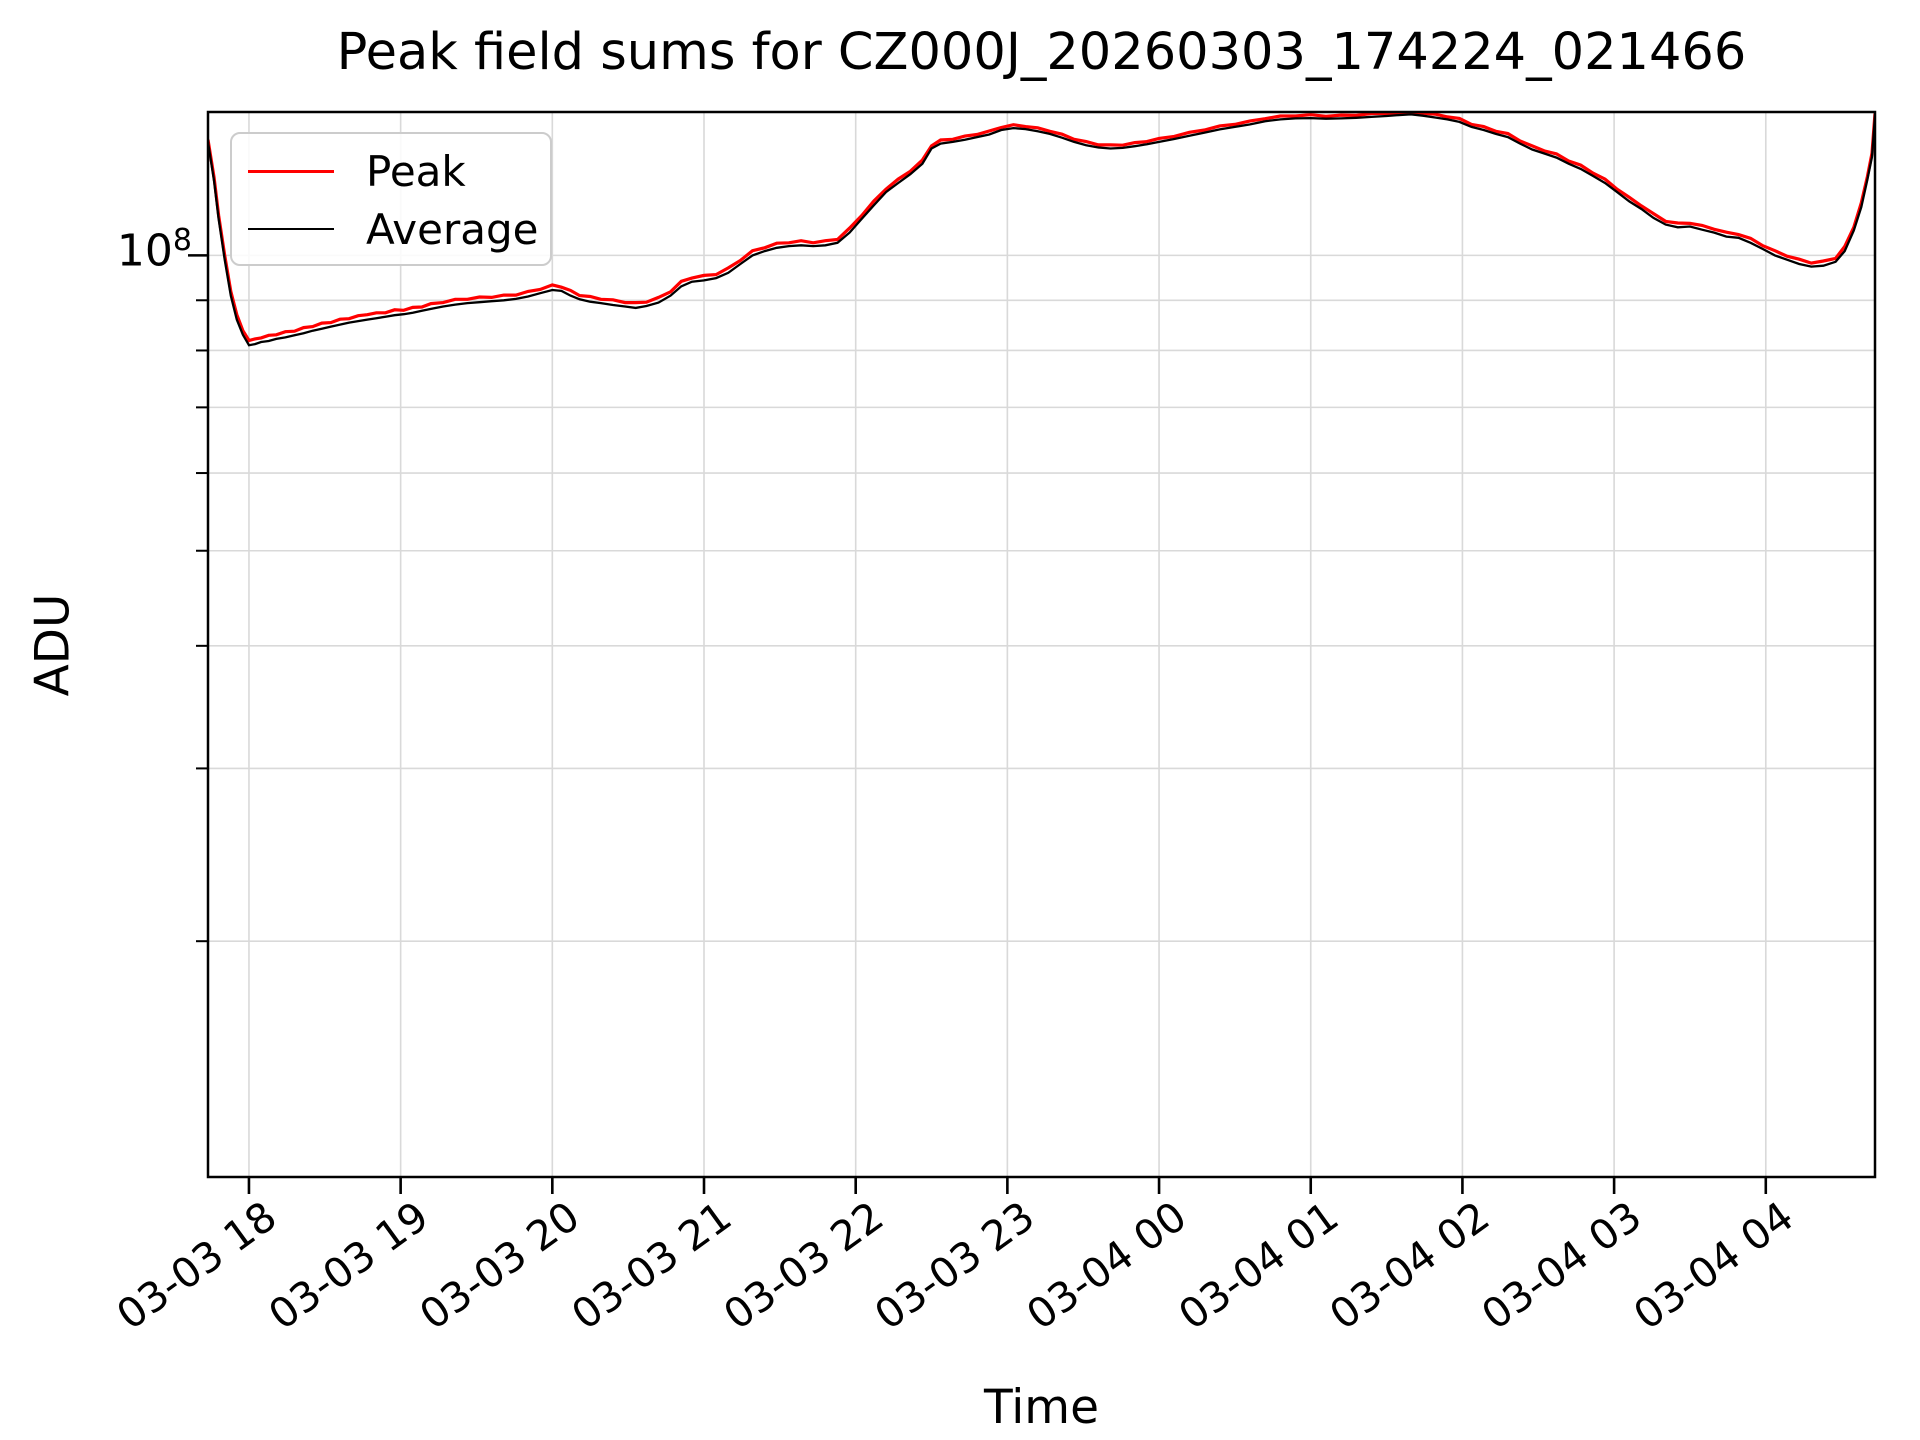  Describe the element at coordinates (182, 240) in the screenshot. I see `y-major-tick-exponent: 8` at that location.